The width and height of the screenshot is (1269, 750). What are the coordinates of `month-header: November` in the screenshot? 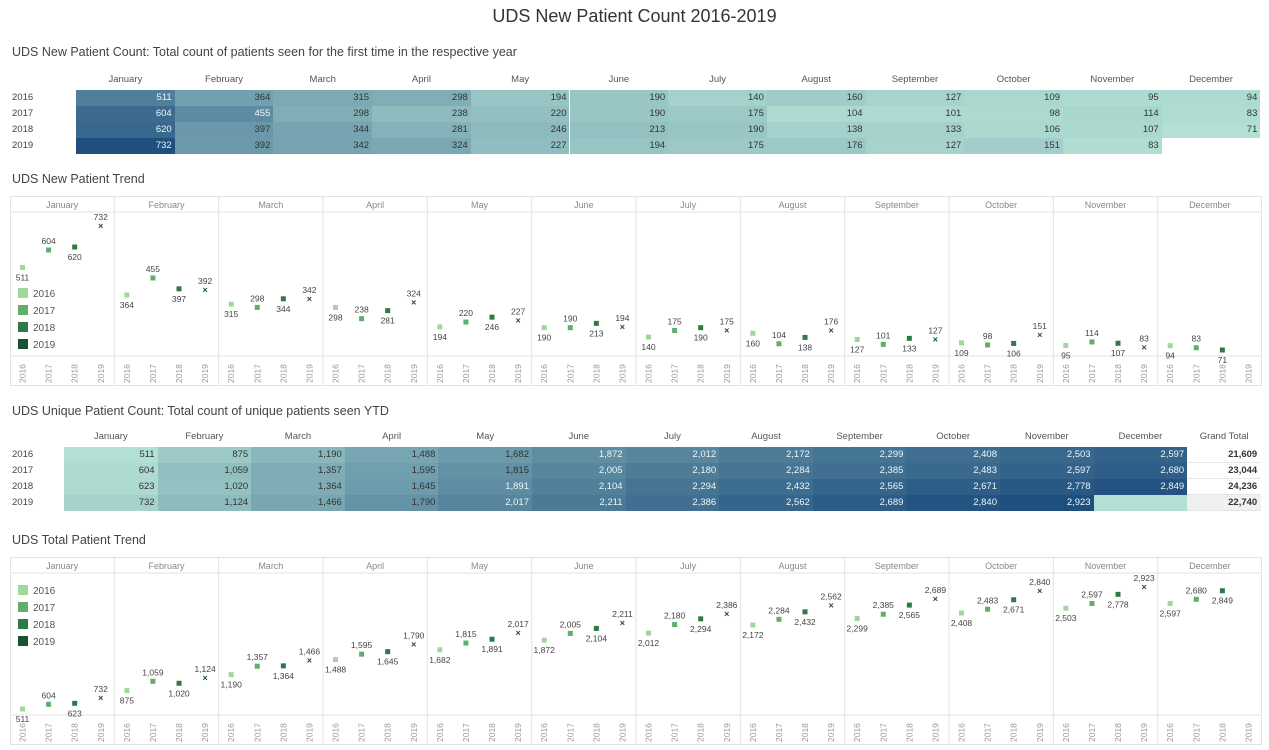 It's located at (1112, 79).